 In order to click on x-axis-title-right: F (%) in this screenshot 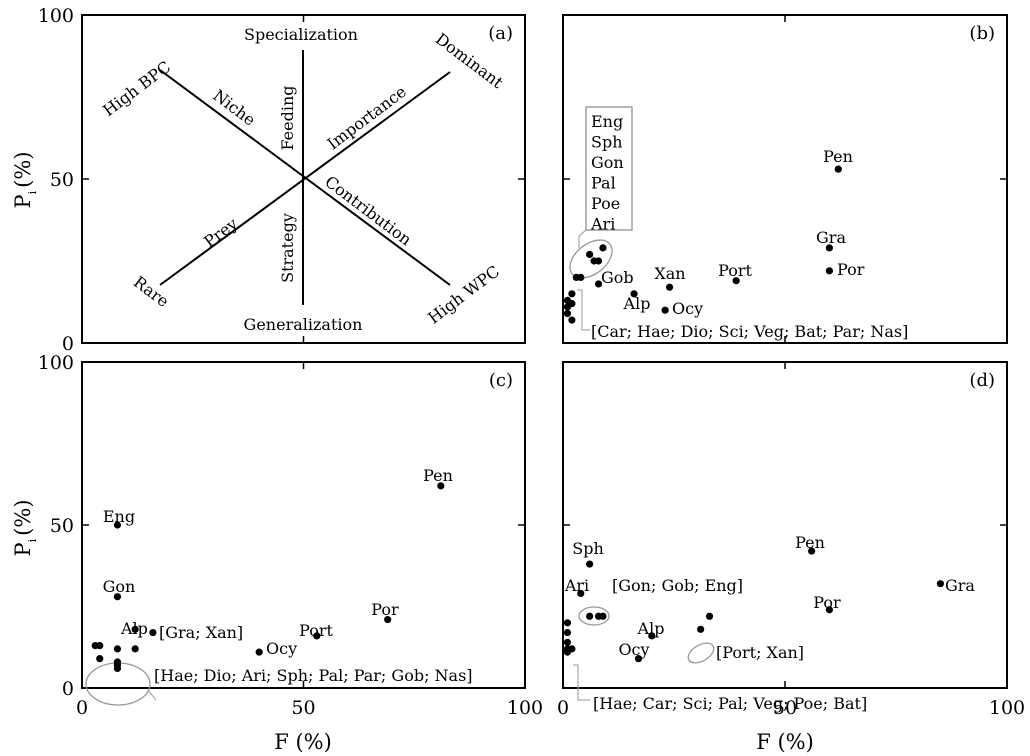, I will do `click(785, 742)`.